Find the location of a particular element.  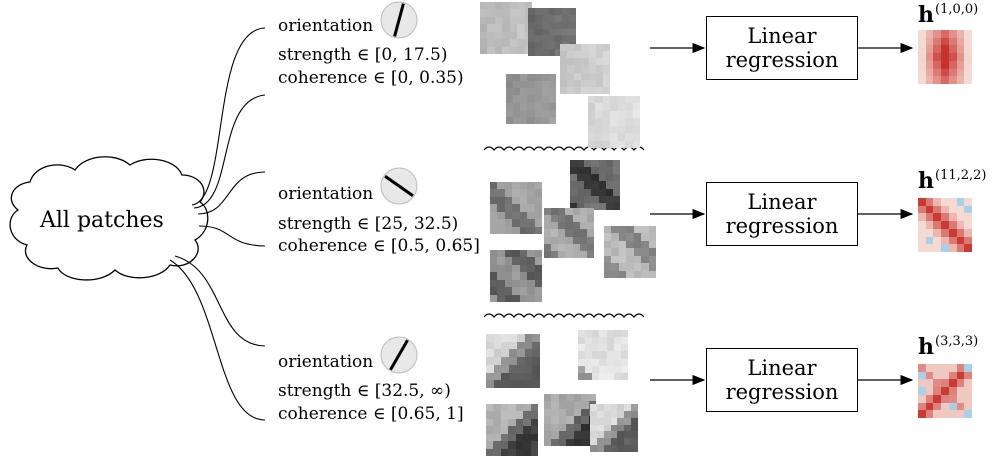

cloud-shape is located at coordinates (109, 218).